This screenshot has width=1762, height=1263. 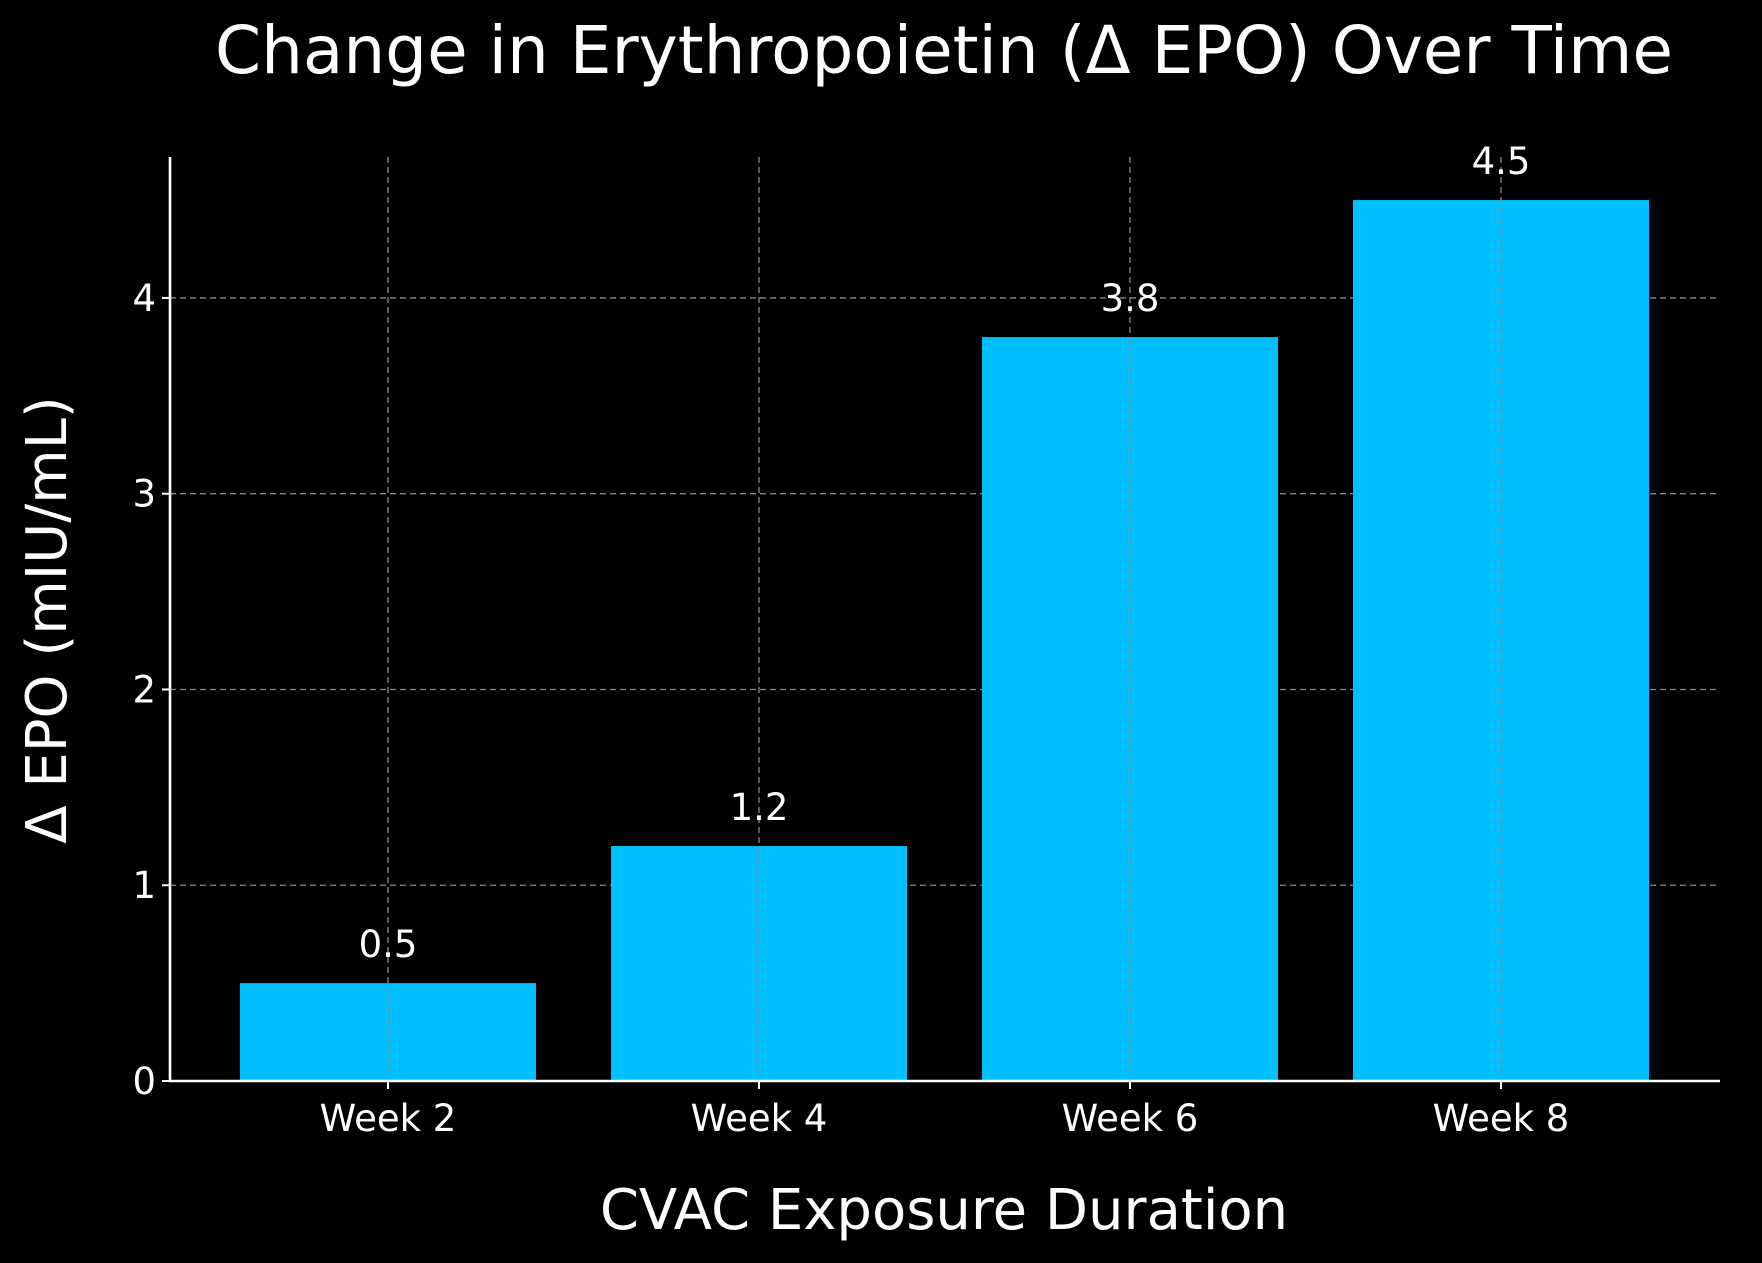 What do you see at coordinates (144, 1081) in the screenshot?
I see `y-tick-label: 0` at bounding box center [144, 1081].